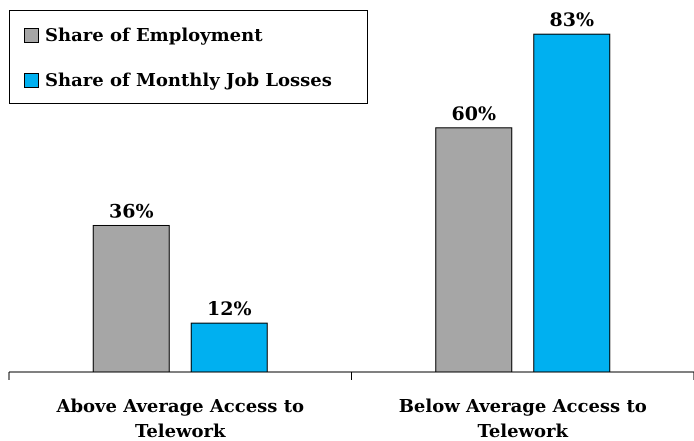 This screenshot has height=441, width=694. I want to click on legend-item-share-of-employment: Share of Employment, so click(143, 35).